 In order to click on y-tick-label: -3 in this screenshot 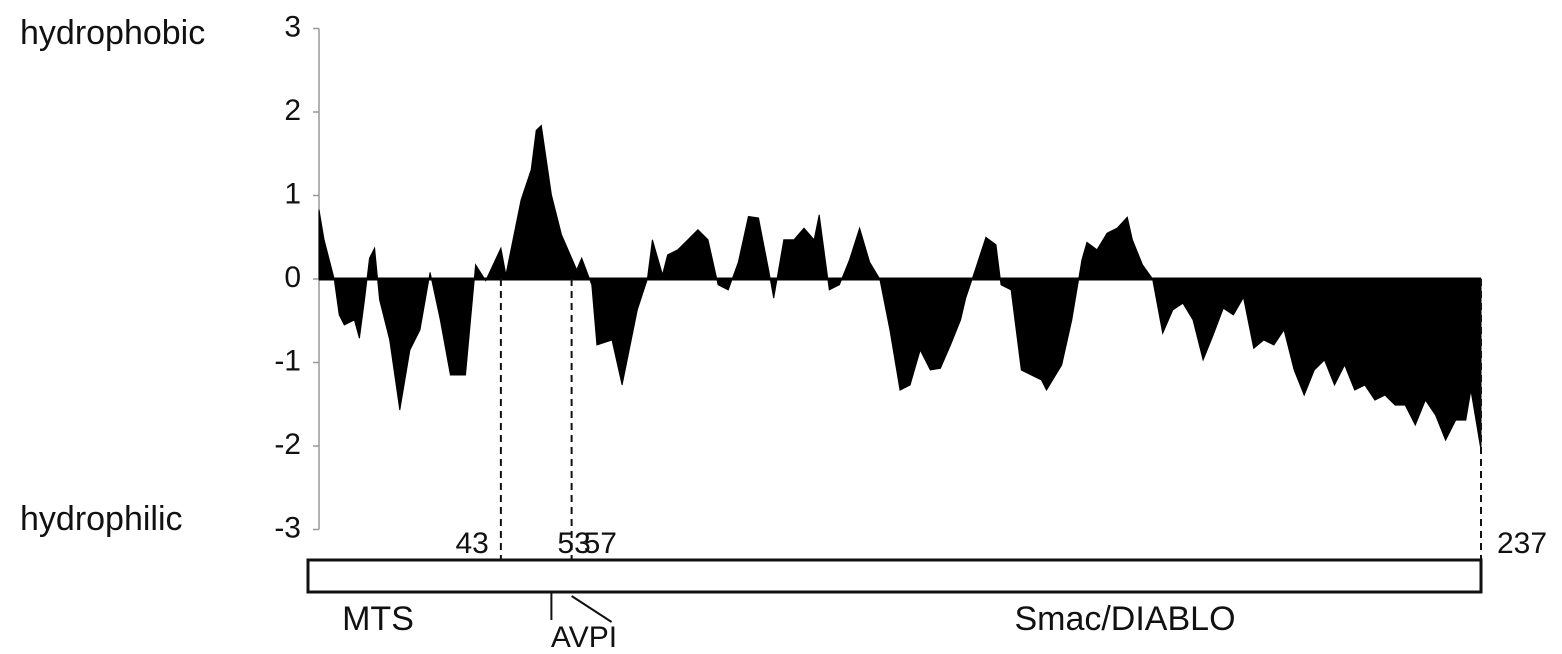, I will do `click(287, 527)`.